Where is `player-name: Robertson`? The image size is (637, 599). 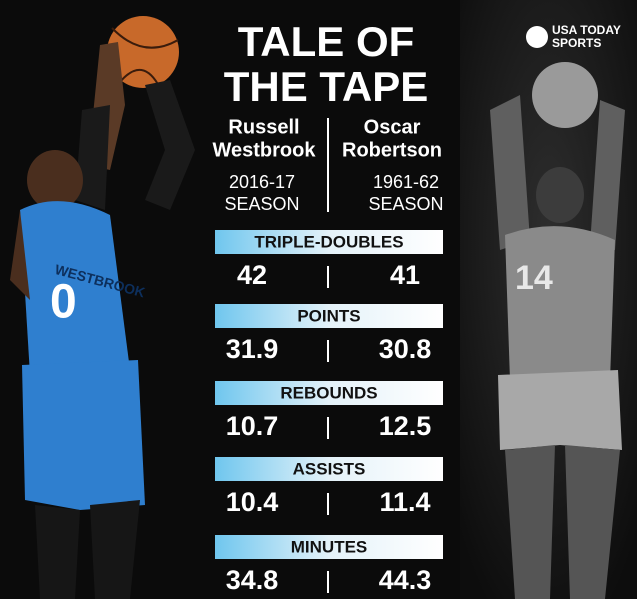 player-name: Robertson is located at coordinates (392, 150).